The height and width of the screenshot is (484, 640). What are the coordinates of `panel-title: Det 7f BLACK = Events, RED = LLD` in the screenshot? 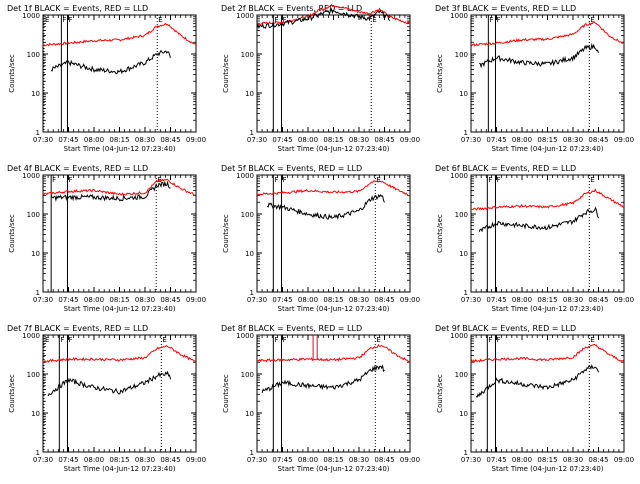 It's located at (77, 328).